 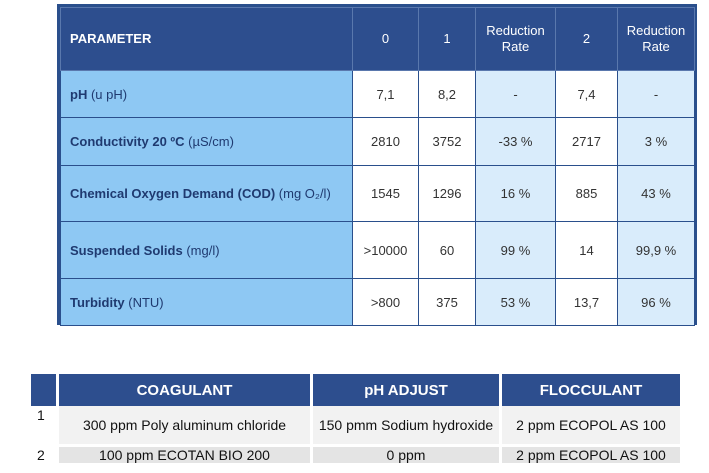 I want to click on value-cell: 3752, so click(x=447, y=141).